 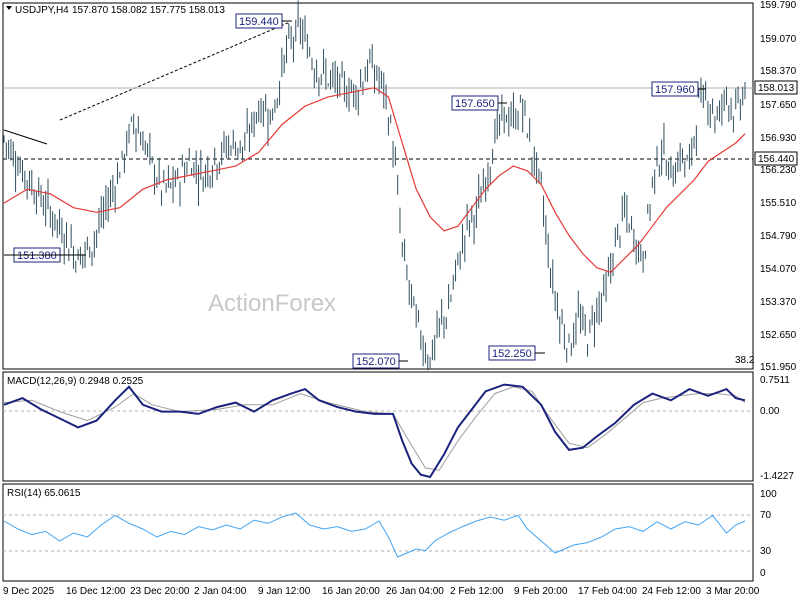 What do you see at coordinates (607, 591) in the screenshot?
I see `time-tick: 17 Feb 04:00` at bounding box center [607, 591].